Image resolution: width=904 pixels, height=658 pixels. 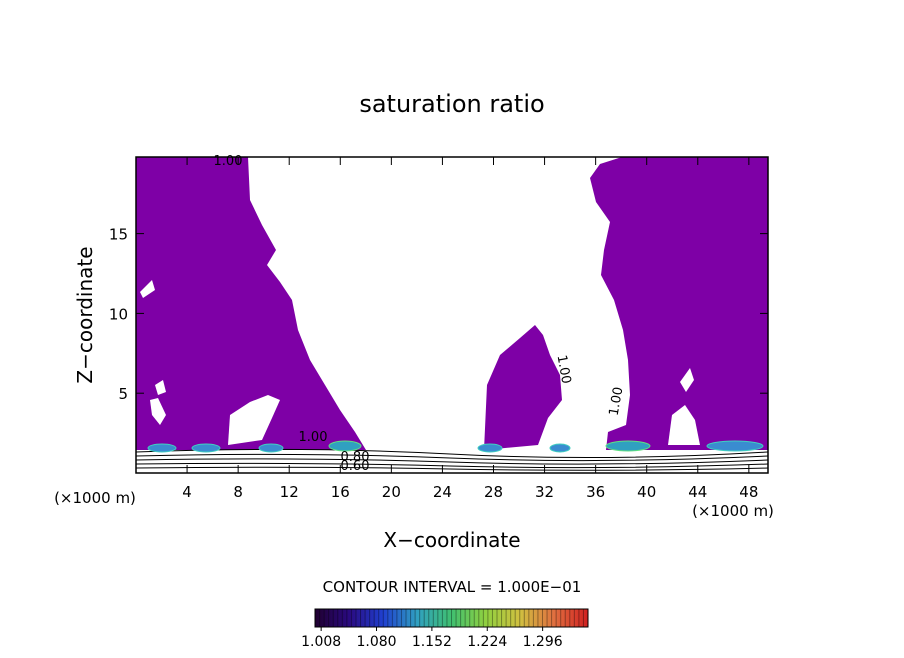 What do you see at coordinates (355, 466) in the screenshot?
I see `contour-label: 0.60` at bounding box center [355, 466].